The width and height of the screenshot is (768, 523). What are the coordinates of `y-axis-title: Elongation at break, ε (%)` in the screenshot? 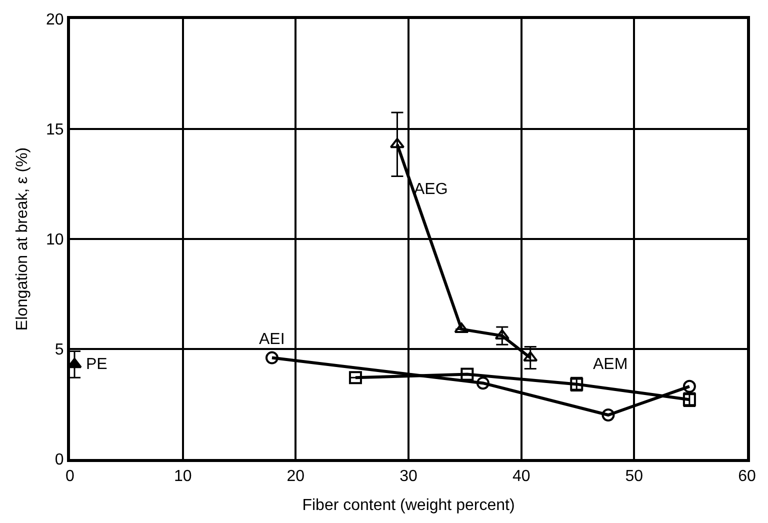 It's located at (22, 239).